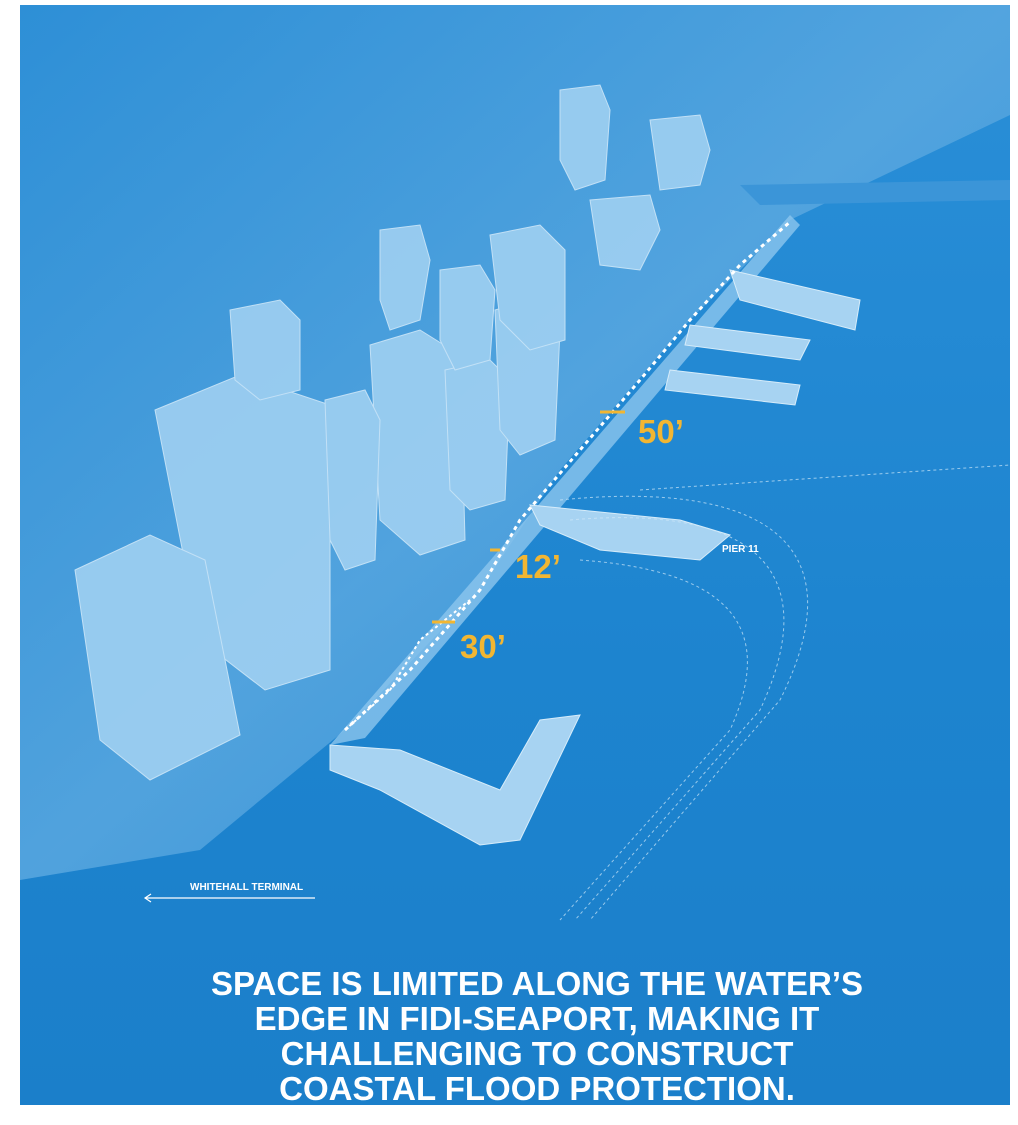  I want to click on dimension-ticks, so click(528, 517).